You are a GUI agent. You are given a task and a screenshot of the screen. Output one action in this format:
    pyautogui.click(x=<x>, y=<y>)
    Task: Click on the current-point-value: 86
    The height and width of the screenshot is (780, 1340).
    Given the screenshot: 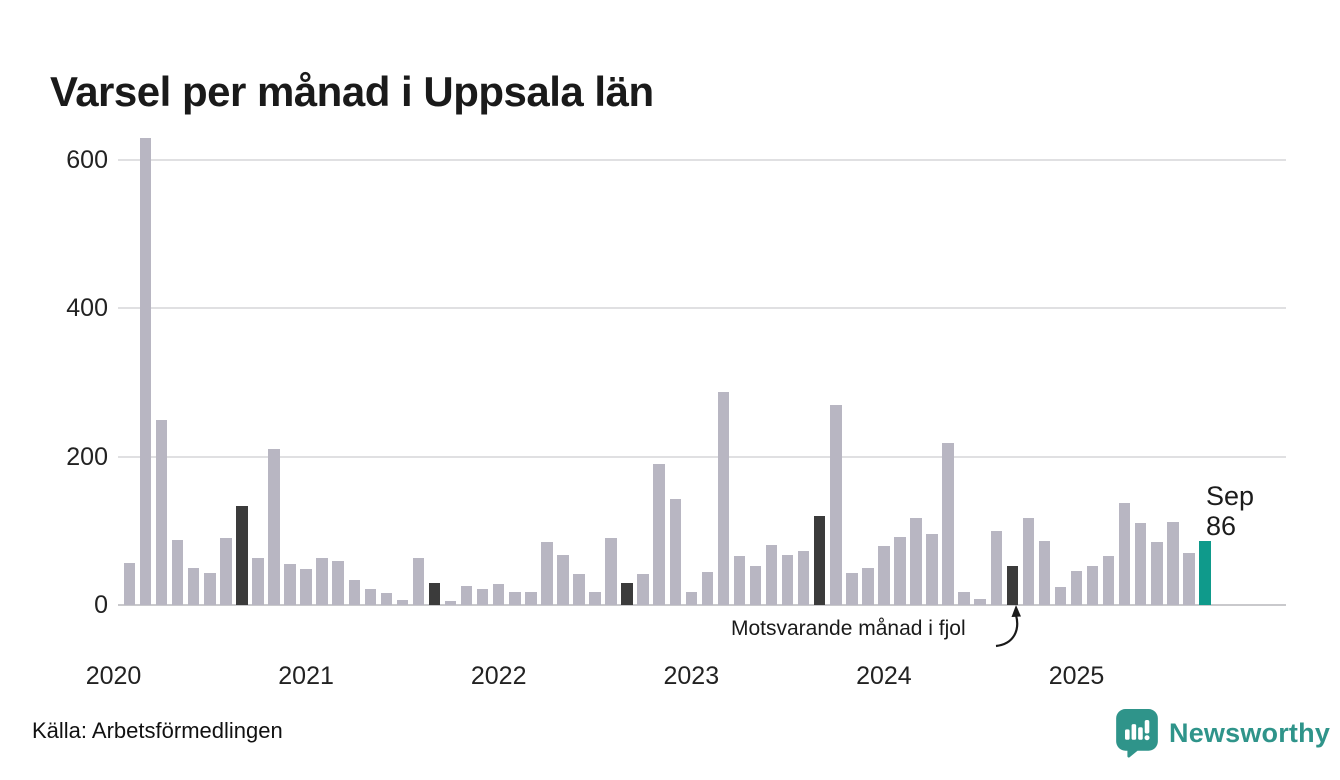 What is the action you would take?
    pyautogui.click(x=1221, y=526)
    